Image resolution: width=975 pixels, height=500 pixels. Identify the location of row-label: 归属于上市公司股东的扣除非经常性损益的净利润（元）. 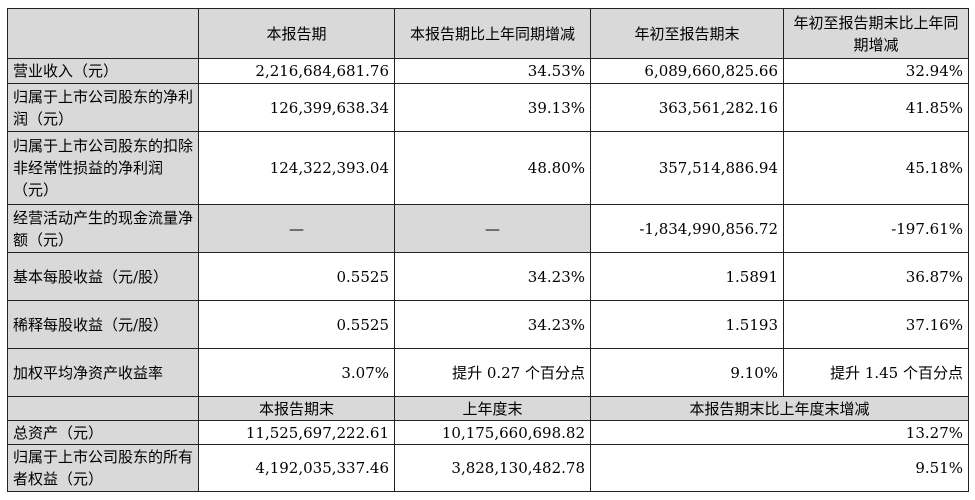
(103, 168).